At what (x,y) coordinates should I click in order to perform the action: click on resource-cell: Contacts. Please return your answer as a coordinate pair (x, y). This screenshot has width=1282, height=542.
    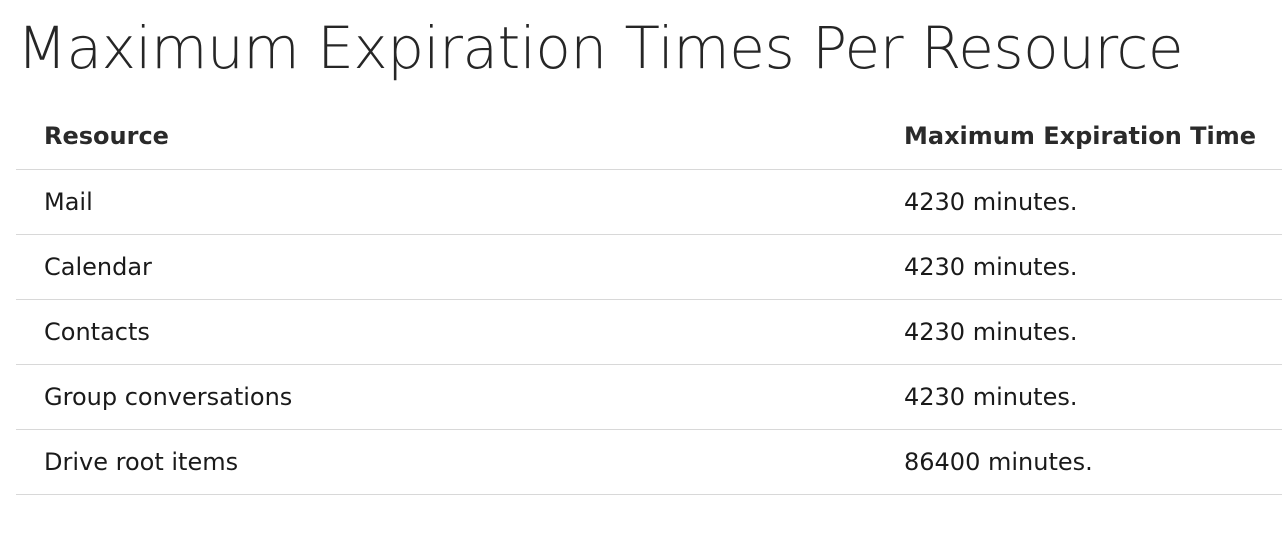
    Looking at the image, I should click on (97, 331).